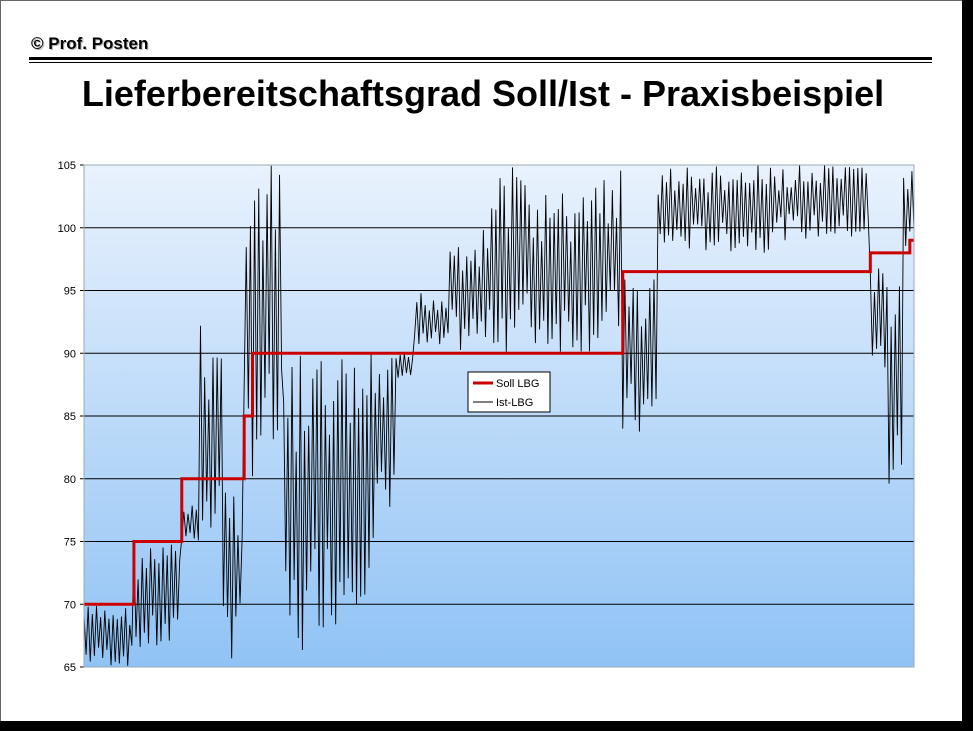  I want to click on y-tick-label-95: 95, so click(70, 292).